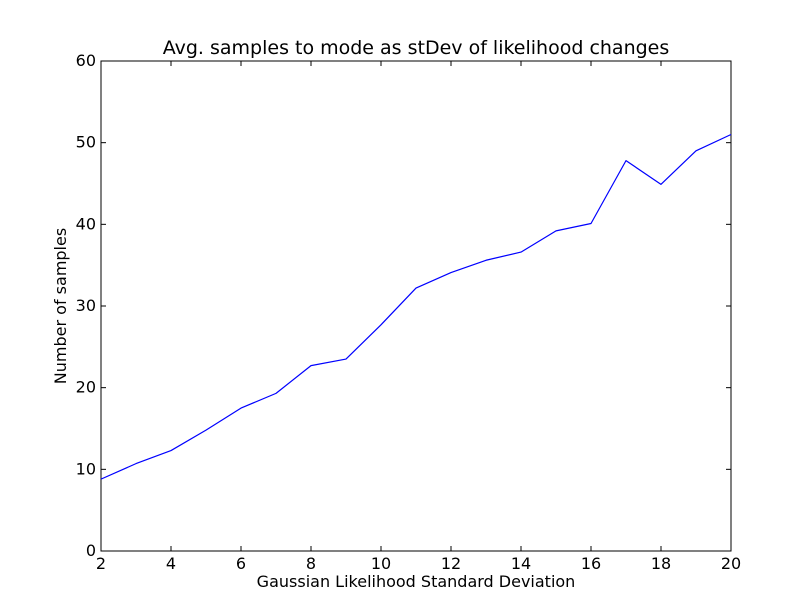 The width and height of the screenshot is (812, 612). I want to click on x-tick-label: 18, so click(661, 563).